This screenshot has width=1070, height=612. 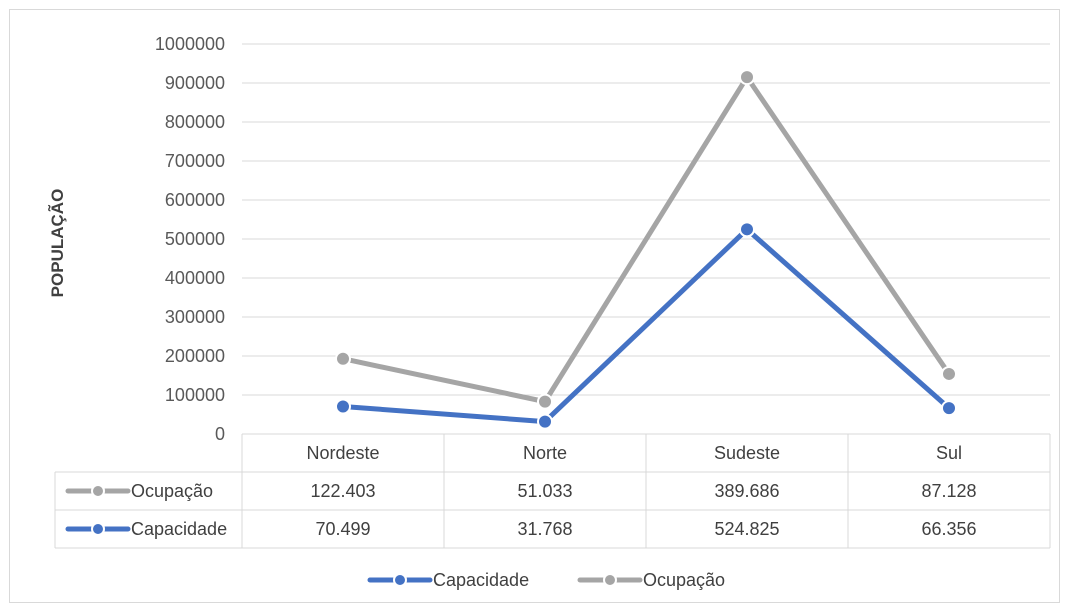 I want to click on y-tick-label: 900000, so click(x=195, y=83).